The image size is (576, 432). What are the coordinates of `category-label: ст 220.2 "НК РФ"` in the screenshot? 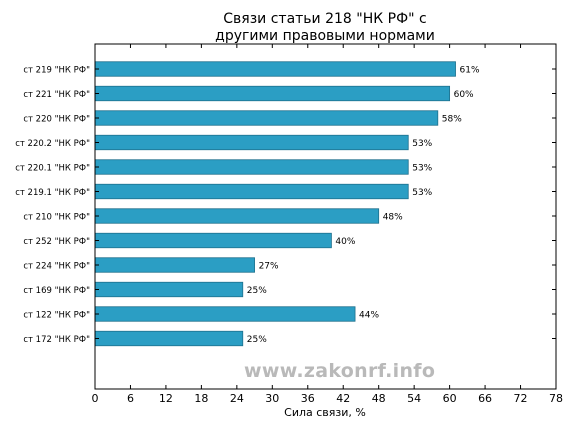 It's located at (52, 144).